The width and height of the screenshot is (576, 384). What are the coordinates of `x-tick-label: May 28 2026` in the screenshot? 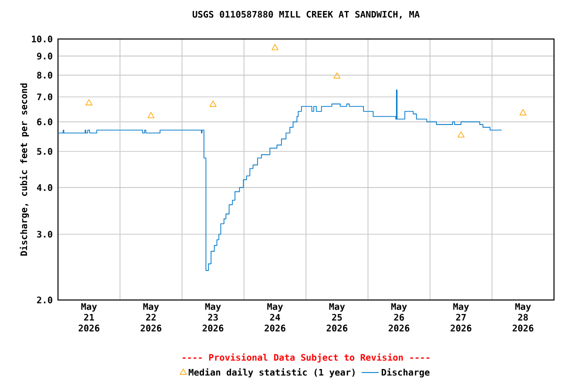 It's located at (523, 317).